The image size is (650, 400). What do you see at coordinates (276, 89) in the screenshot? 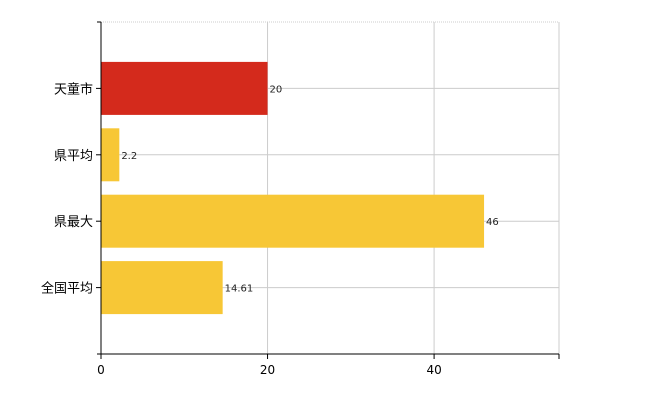
I see `data-label: 20` at bounding box center [276, 89].